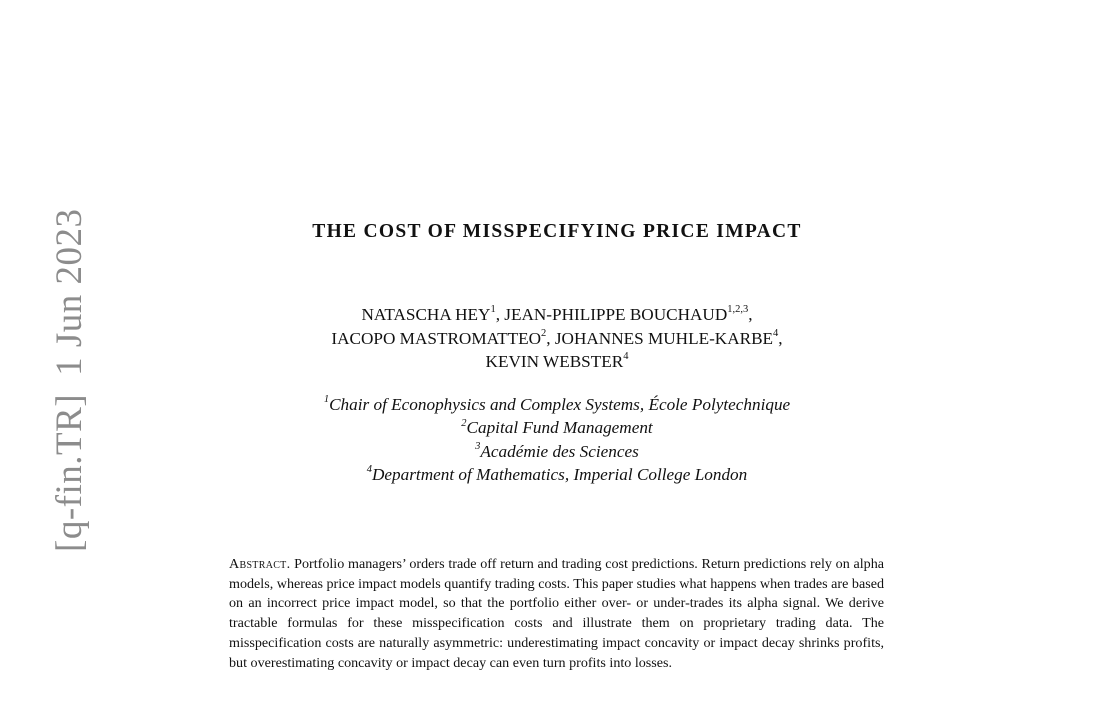  What do you see at coordinates (738, 310) in the screenshot?
I see `author-affiliation-mark: 1,2,3` at bounding box center [738, 310].